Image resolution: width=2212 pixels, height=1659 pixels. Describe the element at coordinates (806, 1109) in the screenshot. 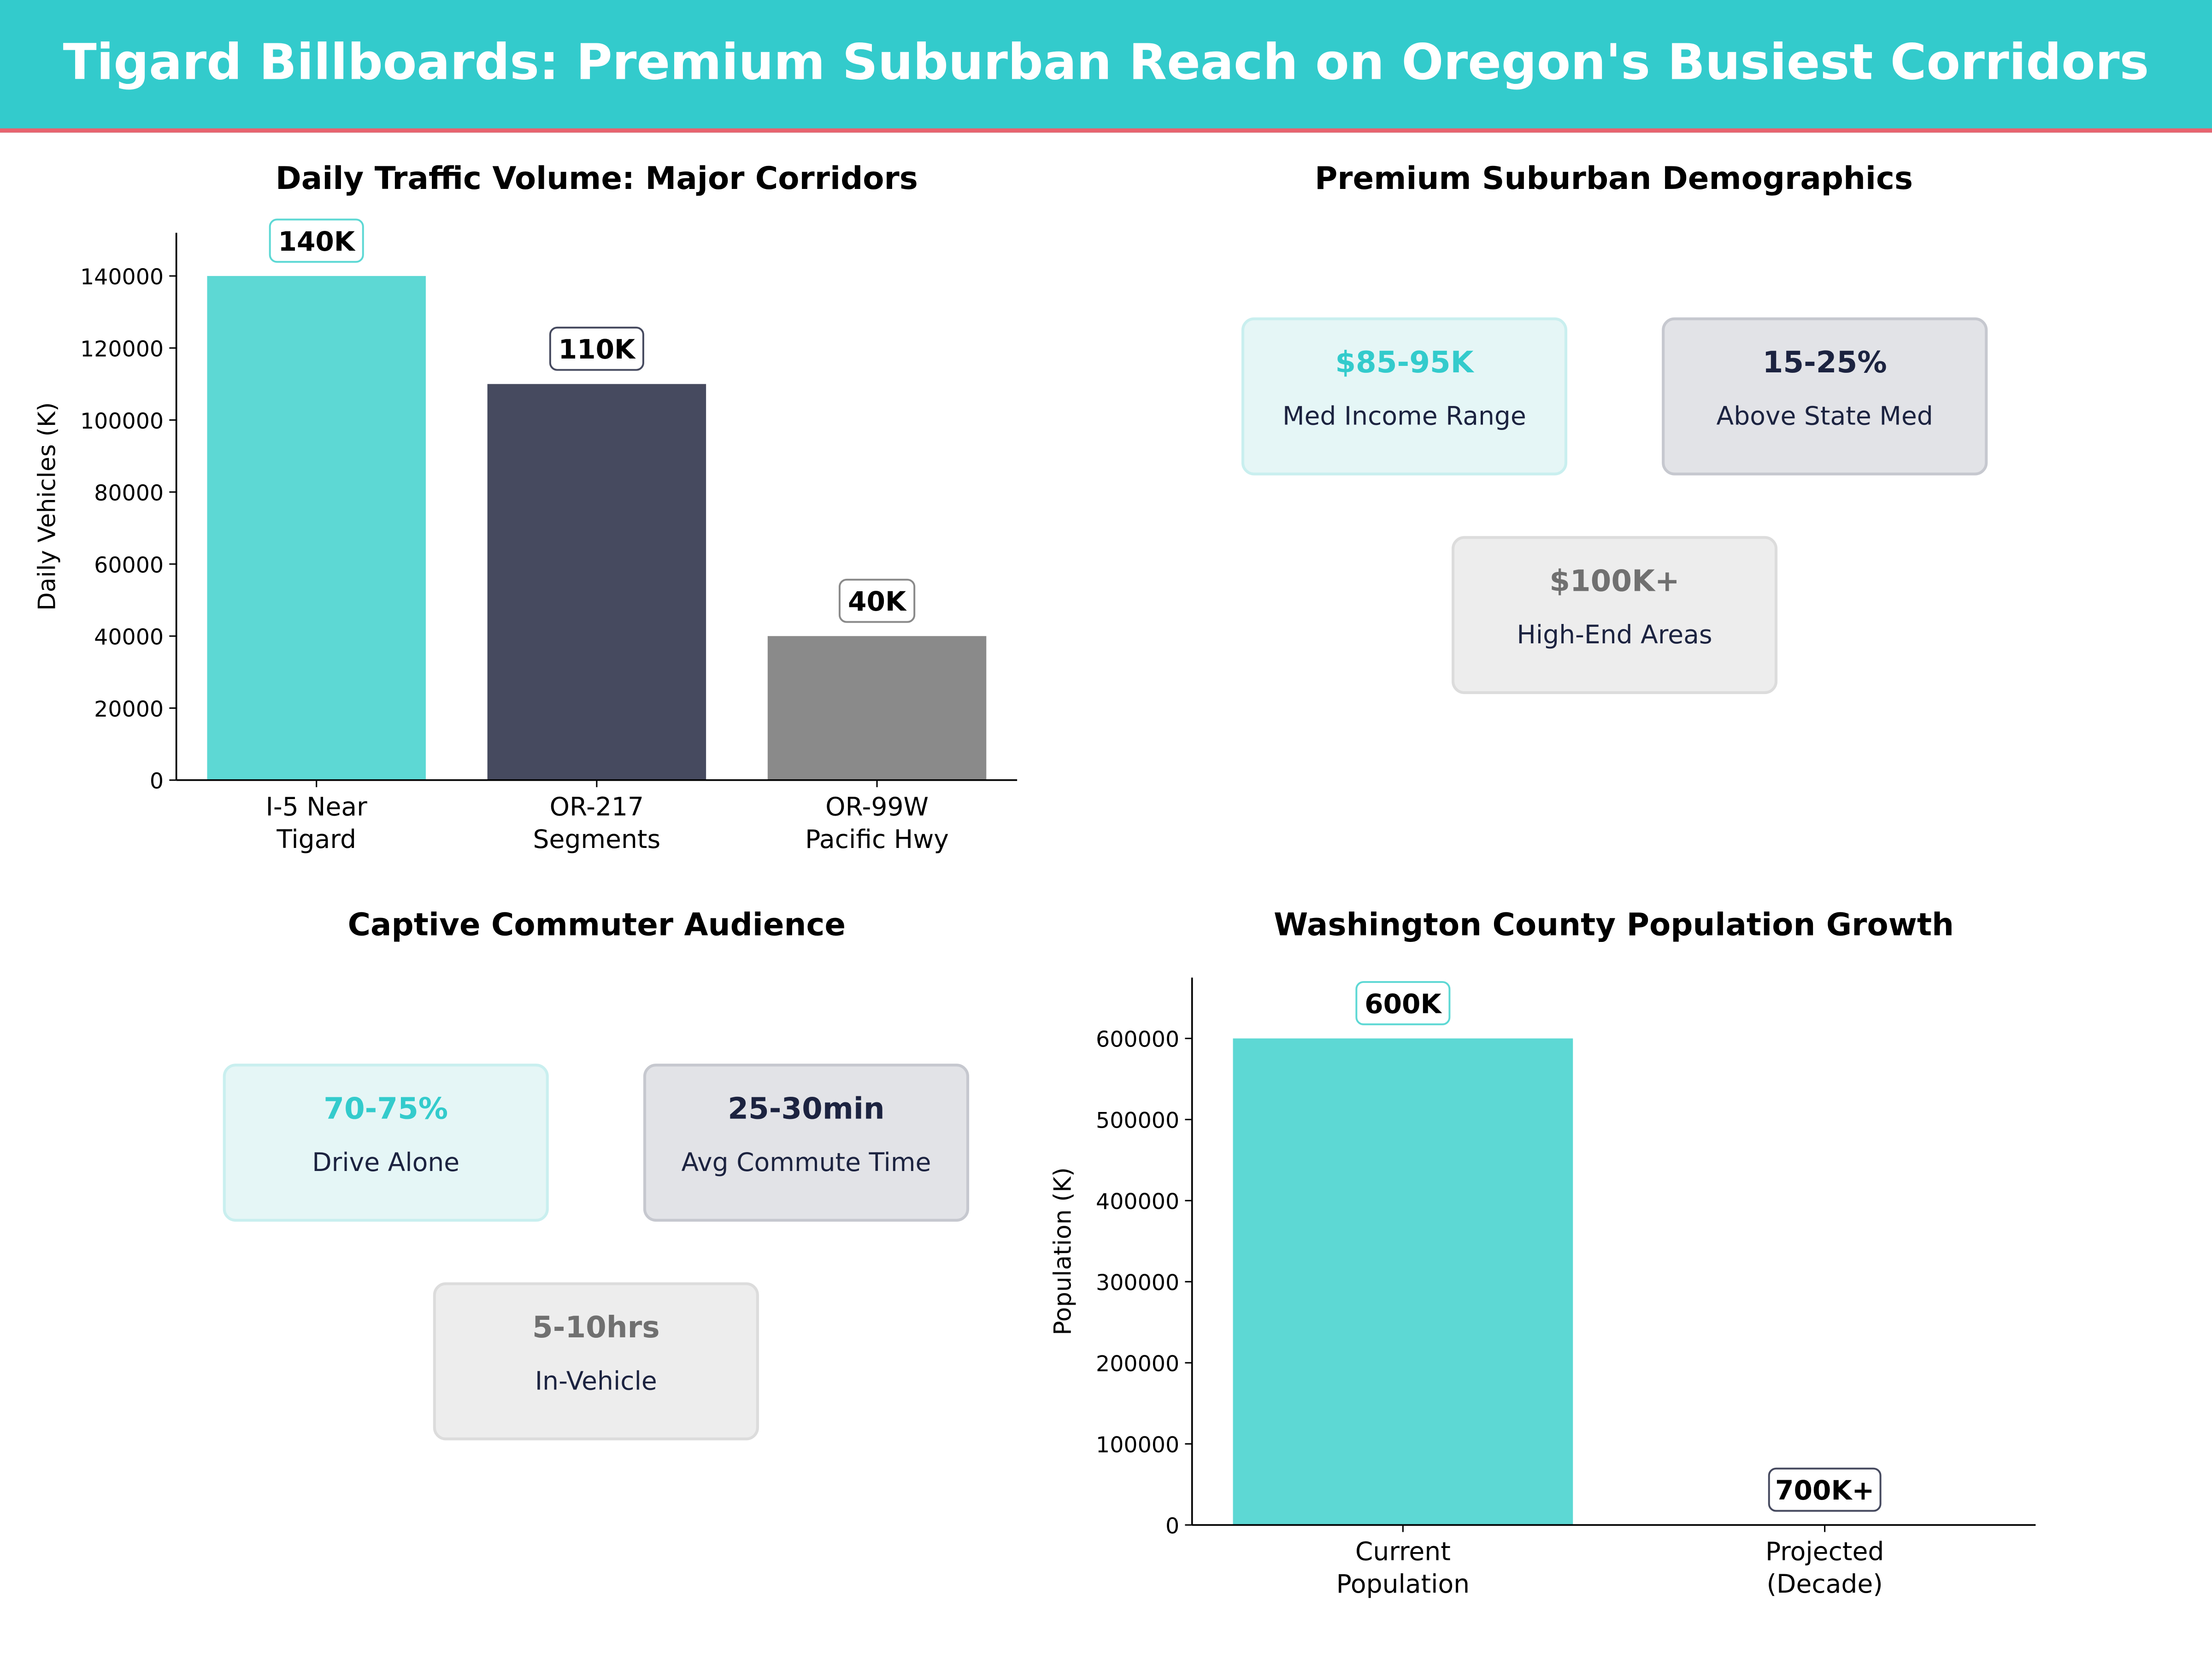

I see `stat-value: 25-30min` at that location.